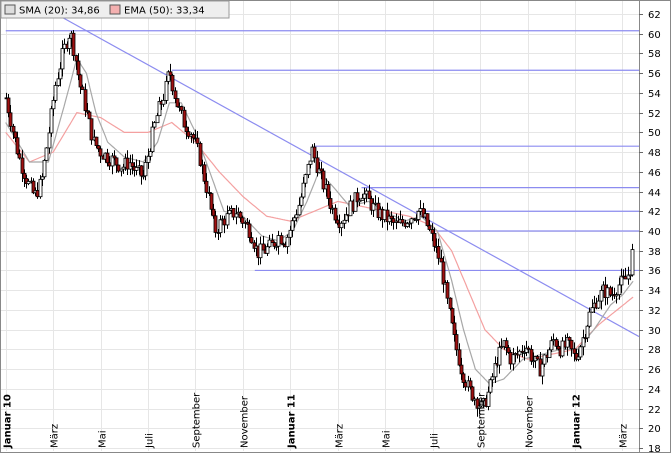 Image resolution: width=671 pixels, height=457 pixels. What do you see at coordinates (164, 11) in the screenshot?
I see `legend-ema: EMA (50): 33,34` at bounding box center [164, 11].